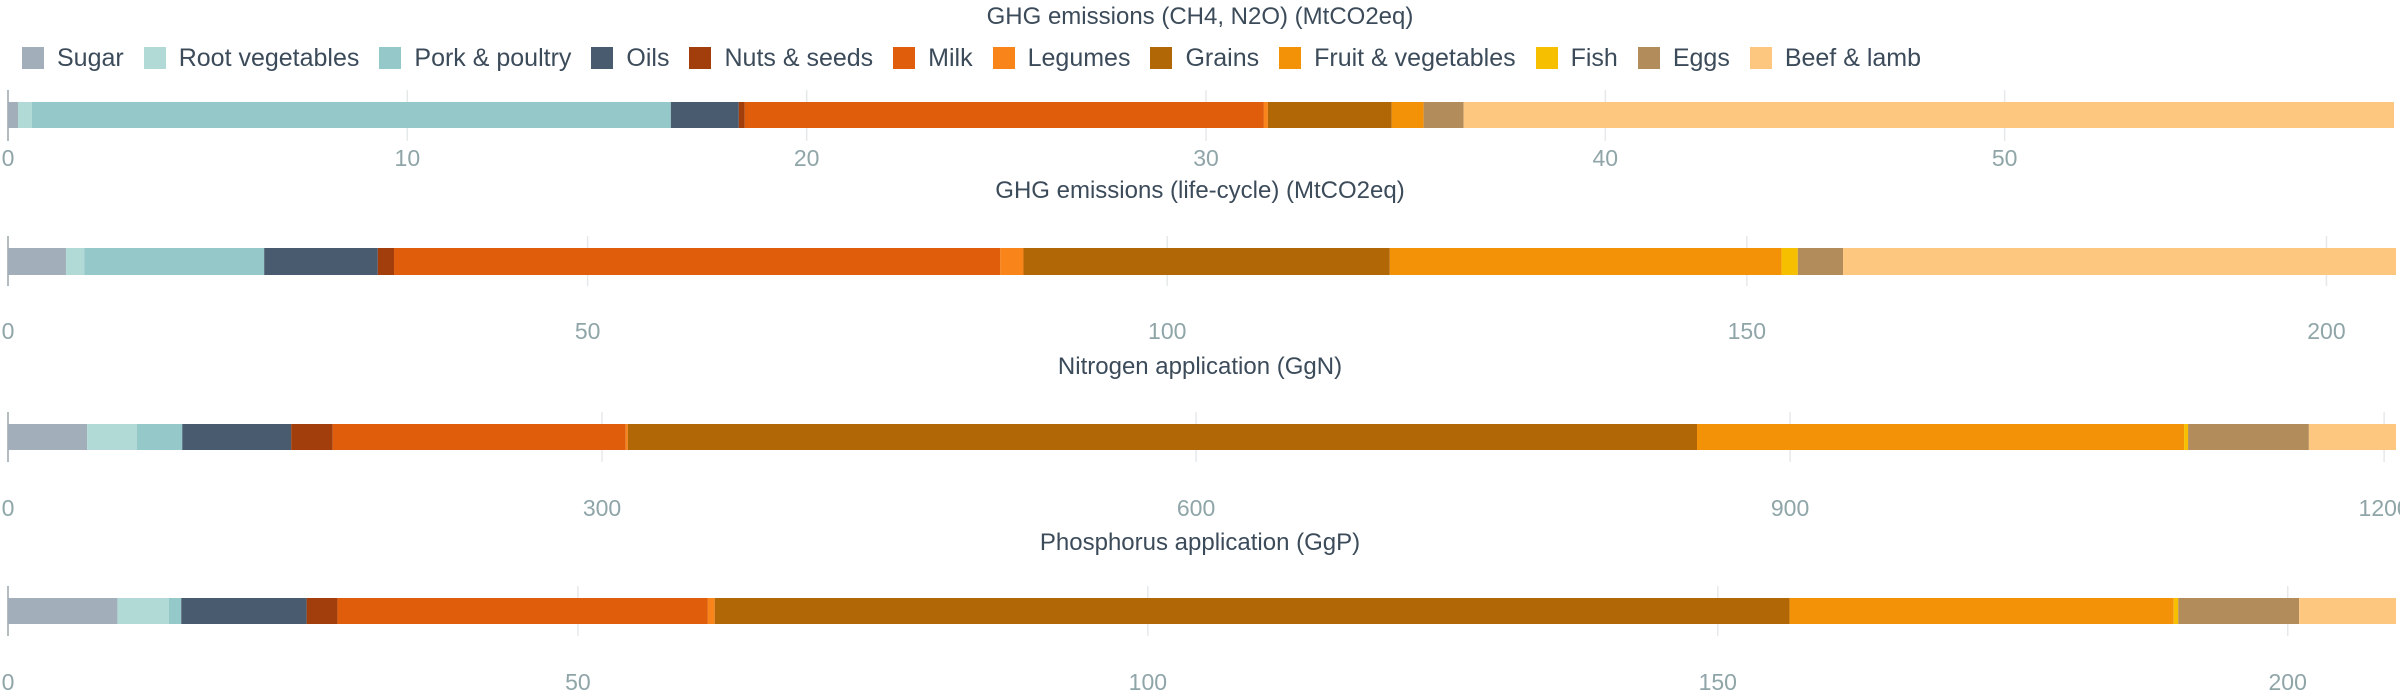 The image size is (2400, 700). Describe the element at coordinates (1196, 508) in the screenshot. I see `tick-label: 600` at that location.